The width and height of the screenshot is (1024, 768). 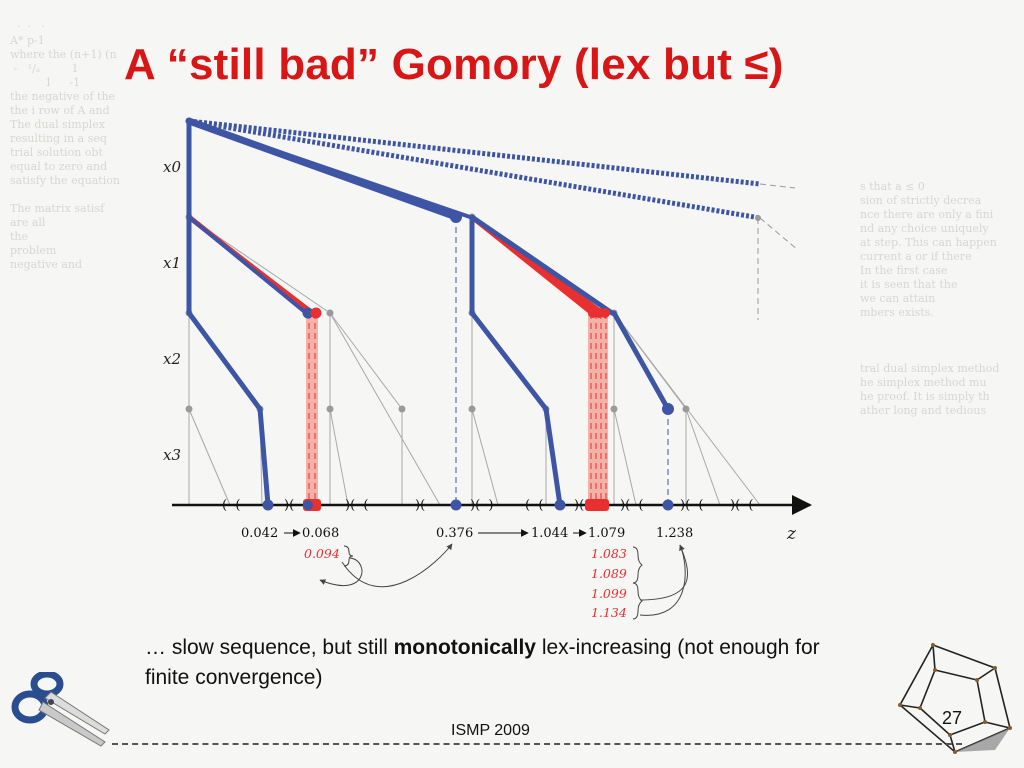 What do you see at coordinates (172, 263) in the screenshot?
I see `level-label-x1: x1` at bounding box center [172, 263].